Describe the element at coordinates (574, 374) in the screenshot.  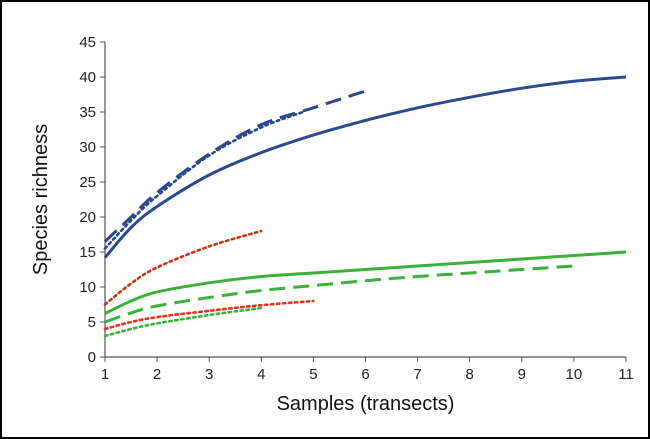
I see `x-tick-label: 10` at that location.